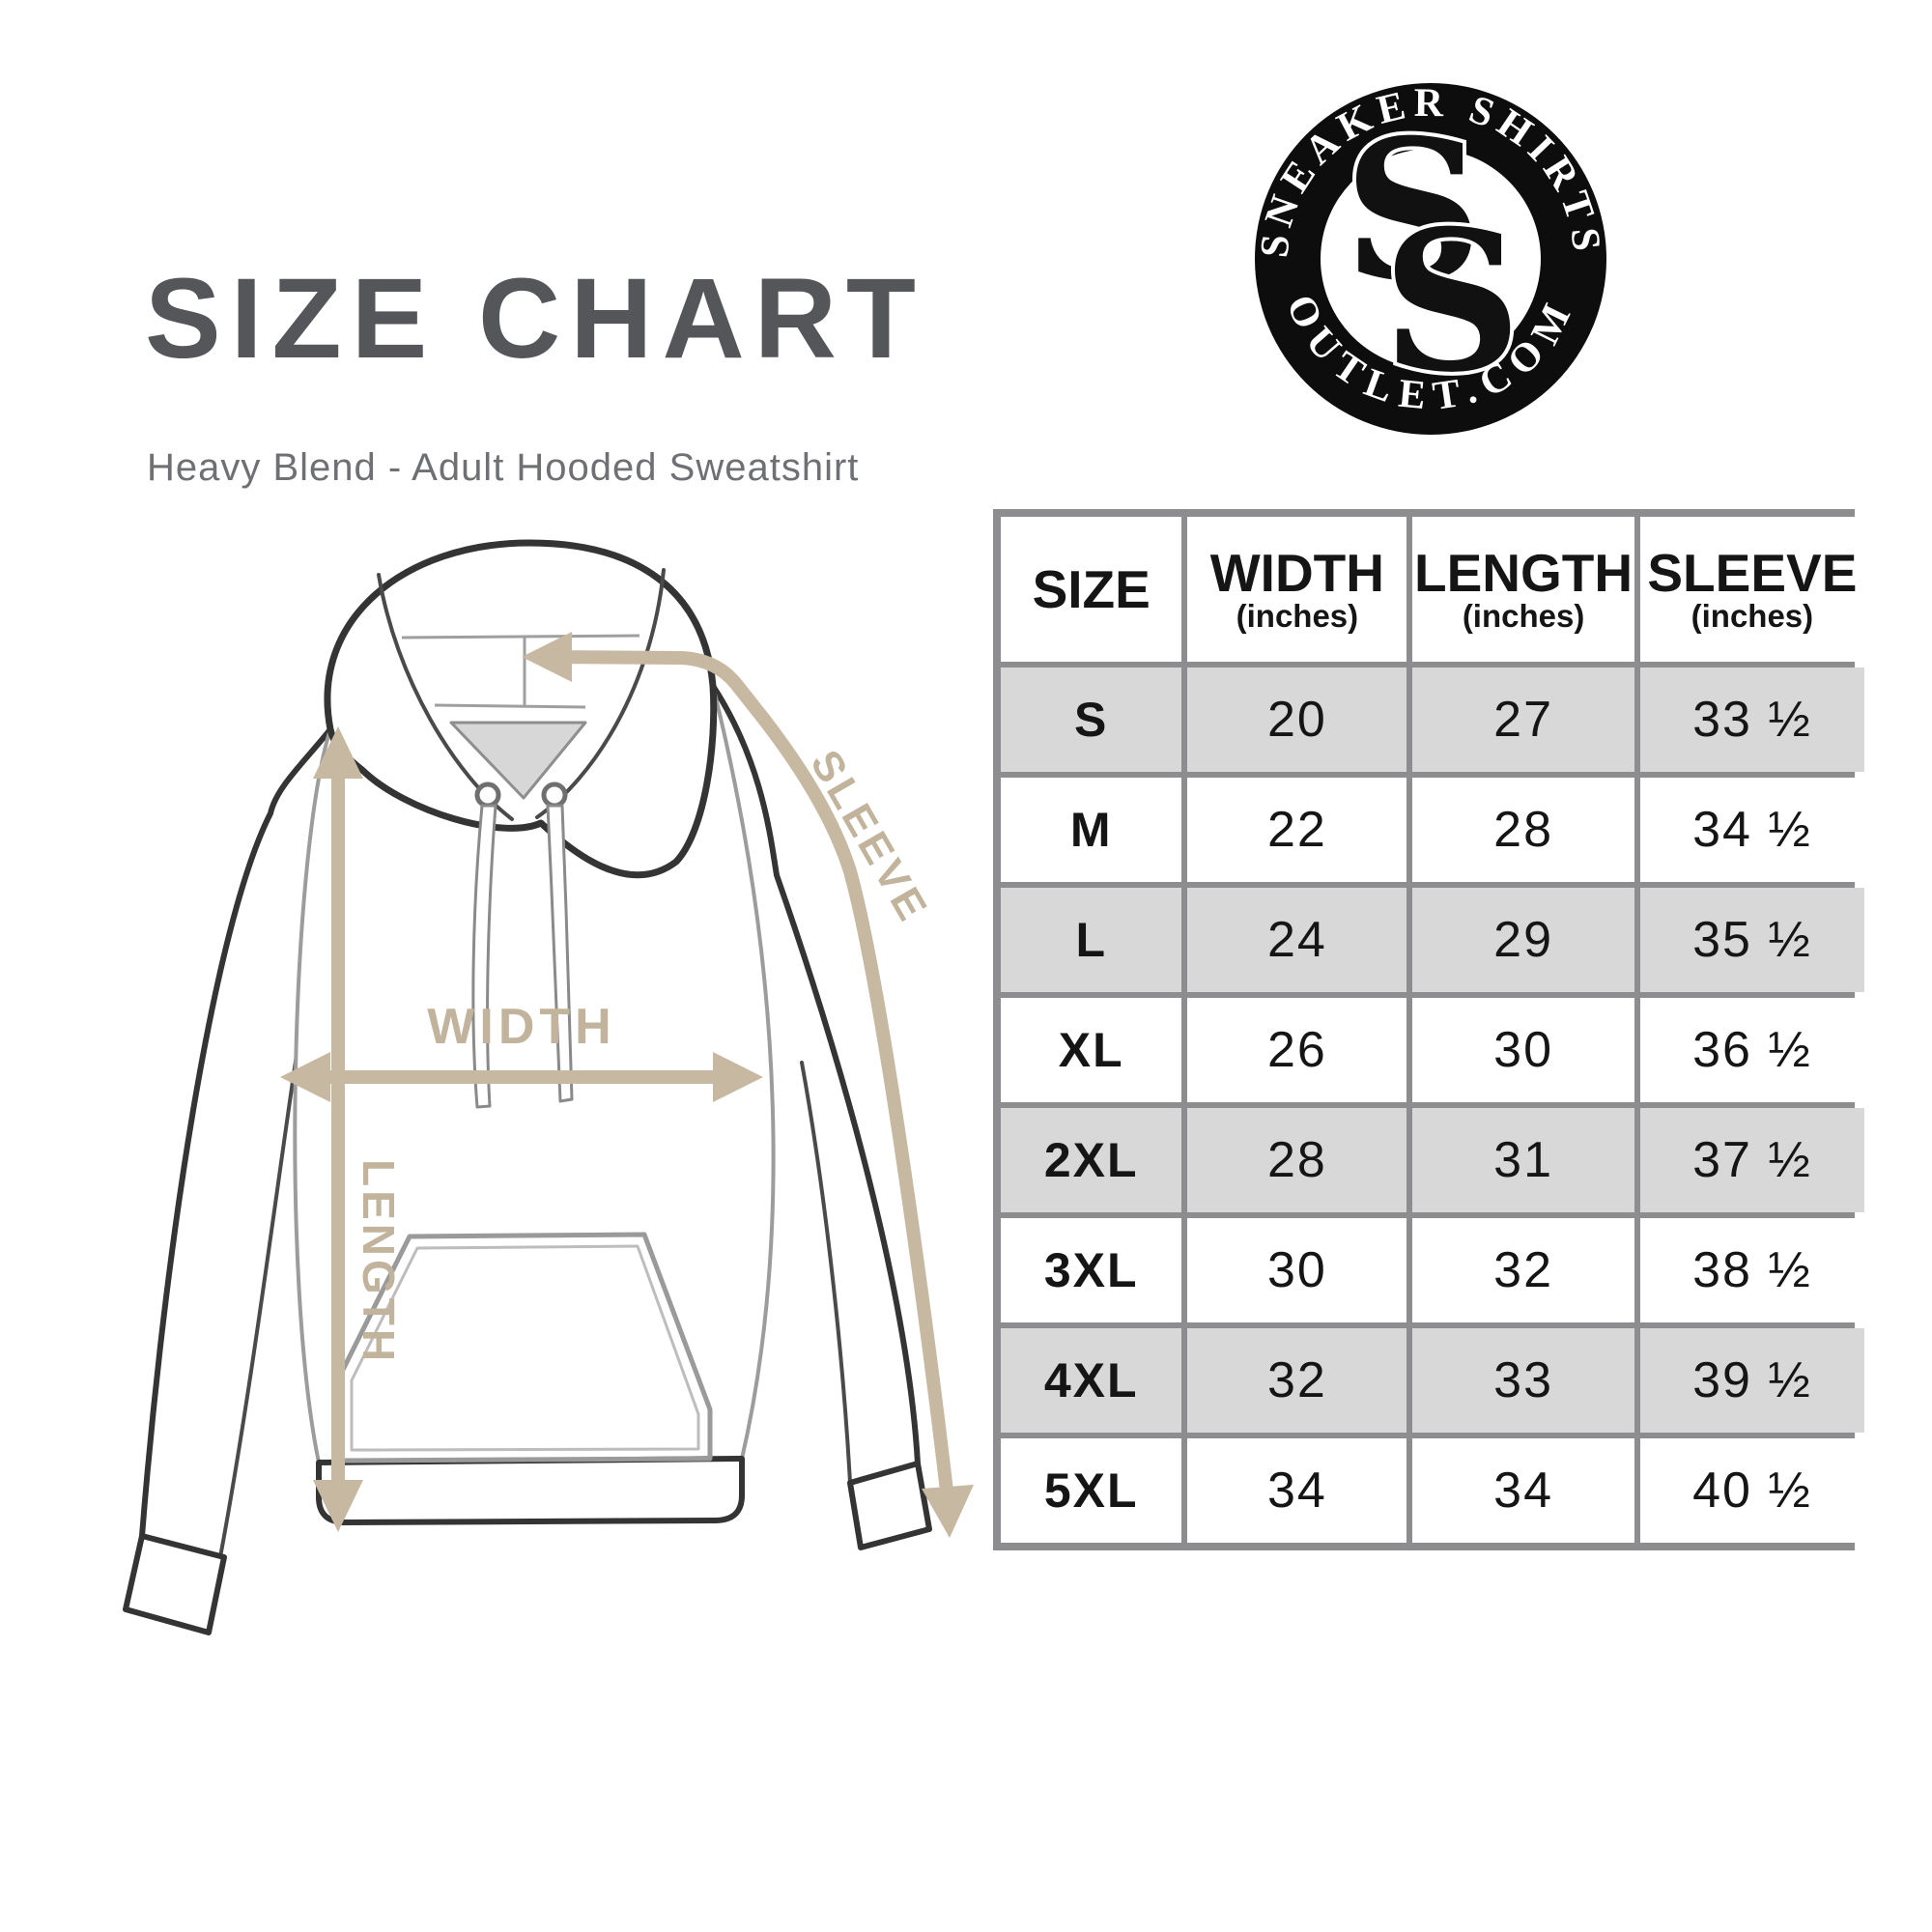 The image size is (1932, 1932). What do you see at coordinates (1297, 1380) in the screenshot?
I see `width-cell-4XL: 32` at bounding box center [1297, 1380].